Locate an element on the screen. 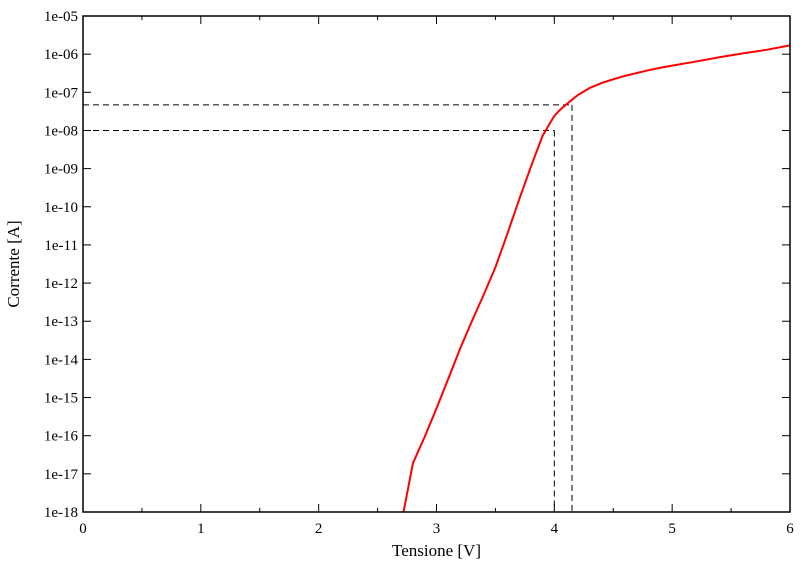 This screenshot has width=807, height=566. y-tick-label: 1e-18 is located at coordinates (61, 513).